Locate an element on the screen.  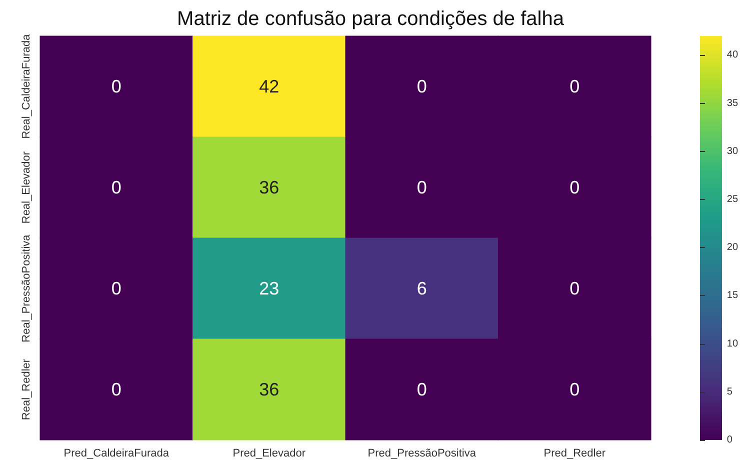
x-tick-label: Pred_PressãoPositiva is located at coordinates (422, 454).